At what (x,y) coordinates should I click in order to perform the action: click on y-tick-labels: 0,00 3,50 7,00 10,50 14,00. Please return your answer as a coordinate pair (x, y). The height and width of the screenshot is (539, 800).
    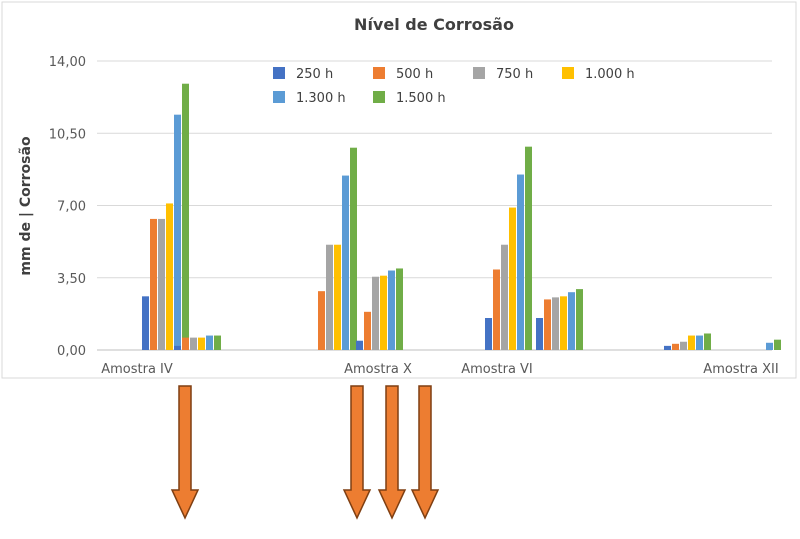
    Looking at the image, I should click on (67, 207).